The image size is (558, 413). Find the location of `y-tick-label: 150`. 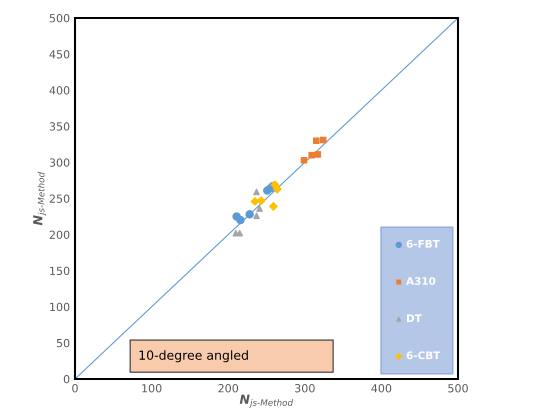

y-tick-label: 150 is located at coordinates (60, 271).